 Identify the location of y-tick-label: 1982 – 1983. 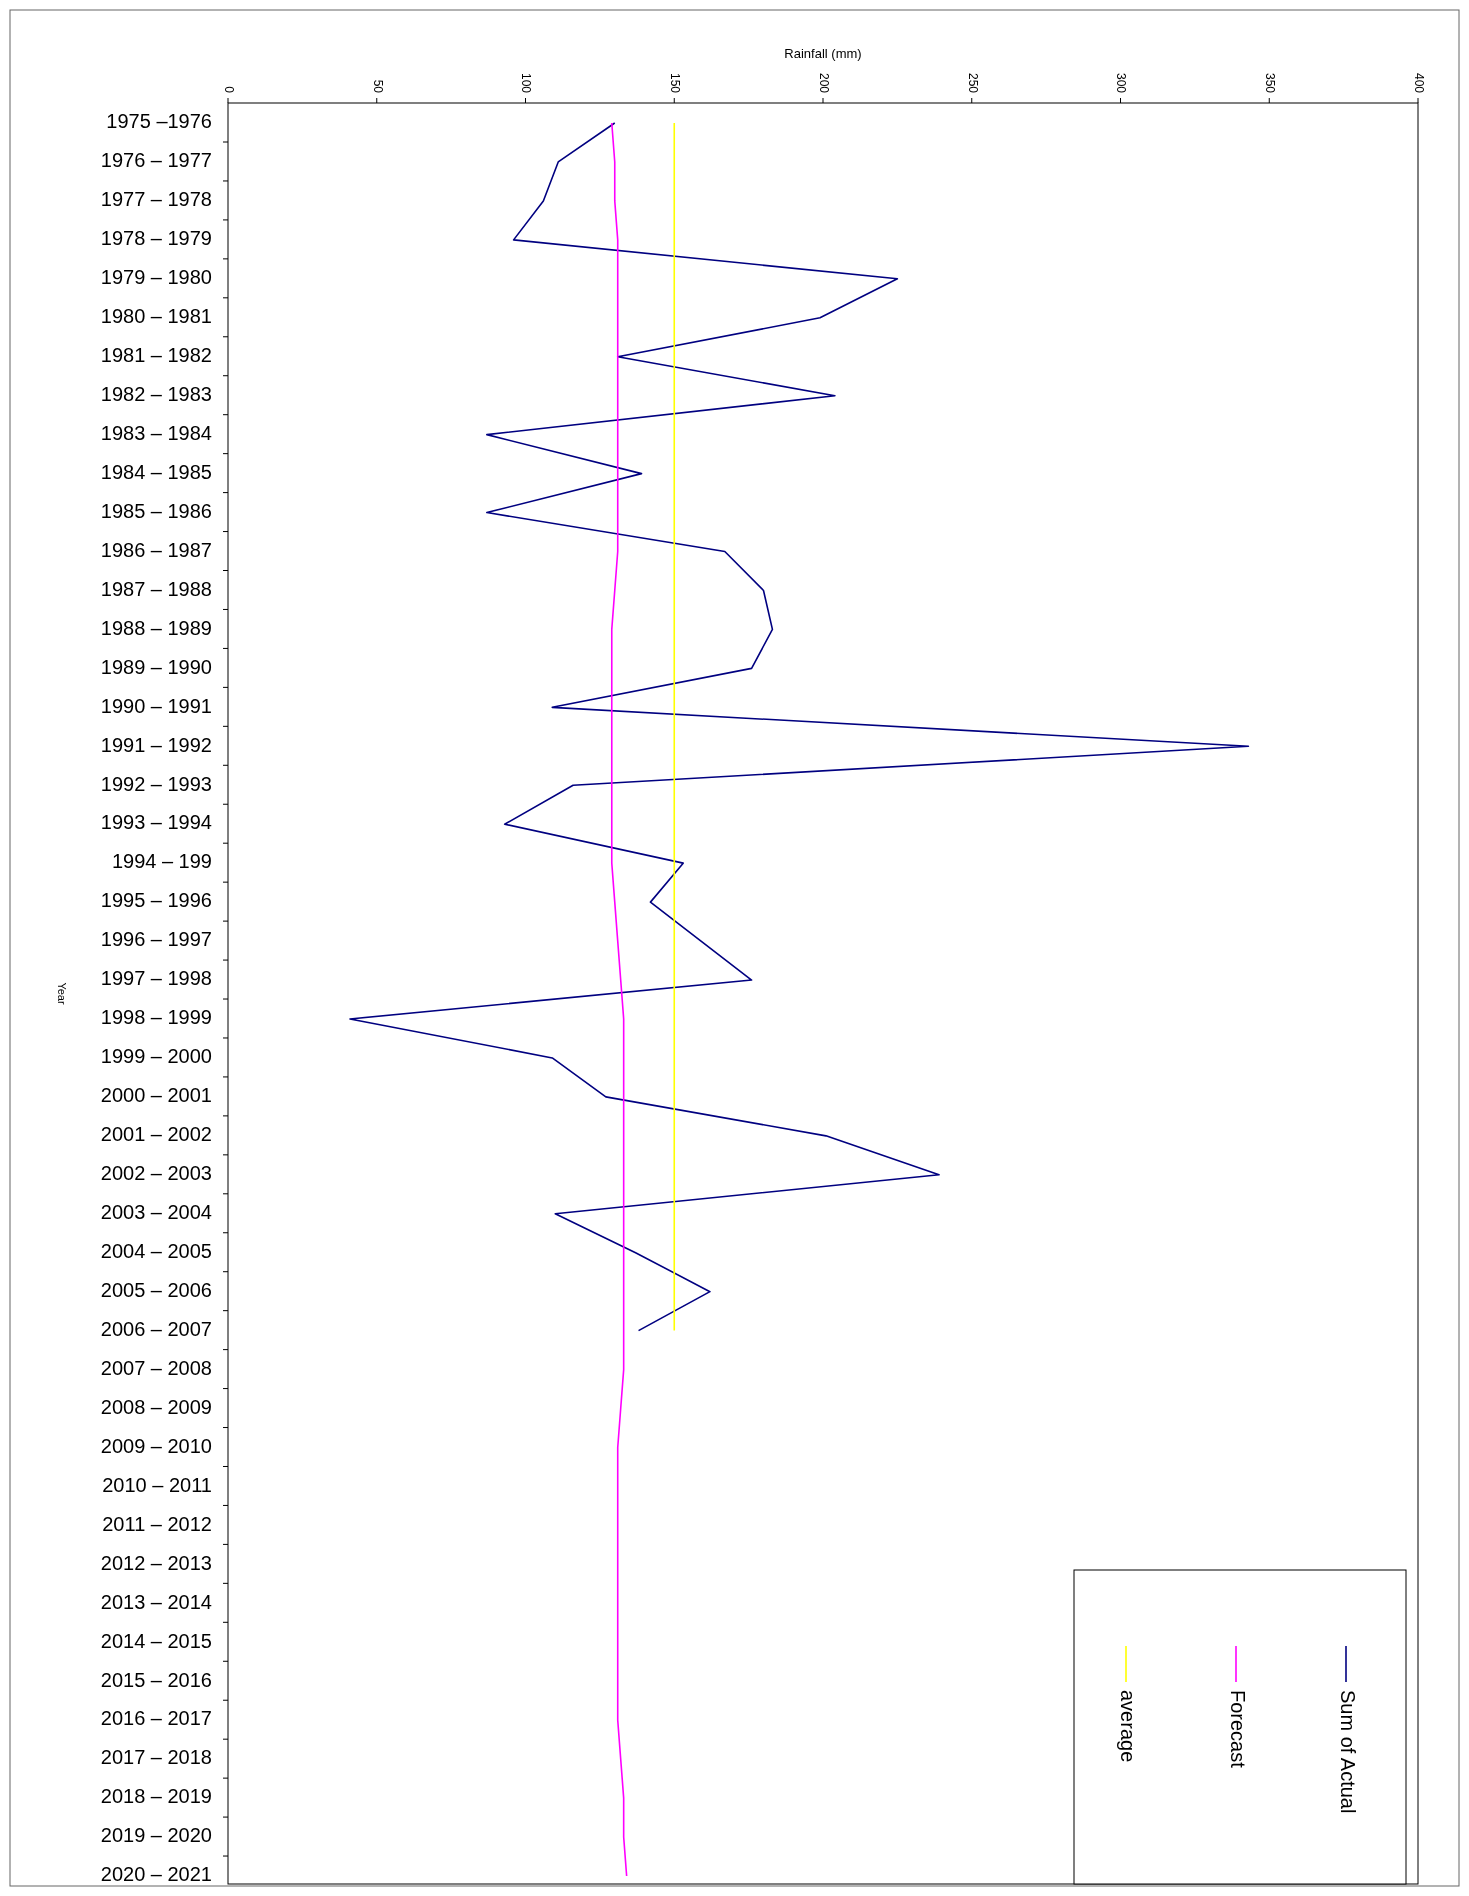
(156, 393).